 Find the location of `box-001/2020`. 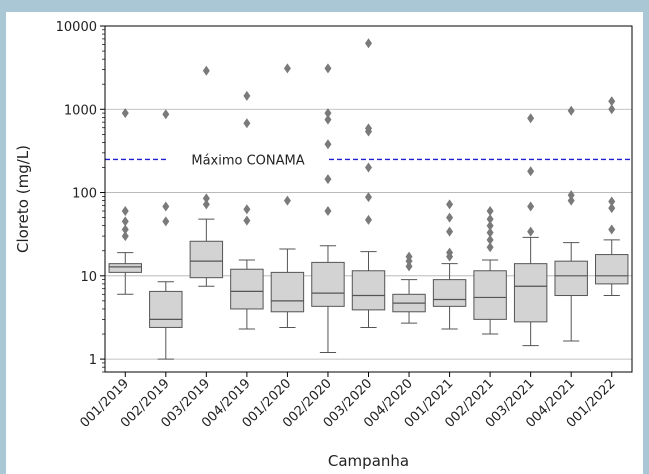

box-001/2020 is located at coordinates (287, 195).